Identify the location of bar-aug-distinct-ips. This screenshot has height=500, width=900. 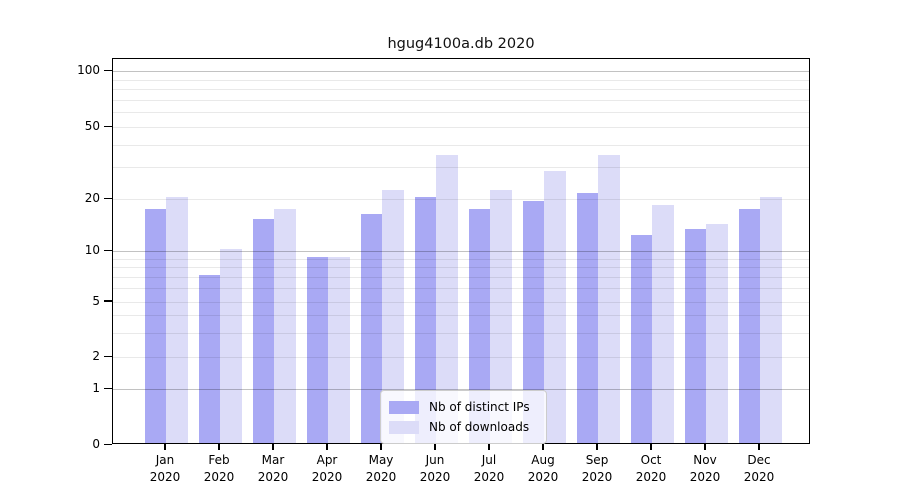
(533, 321).